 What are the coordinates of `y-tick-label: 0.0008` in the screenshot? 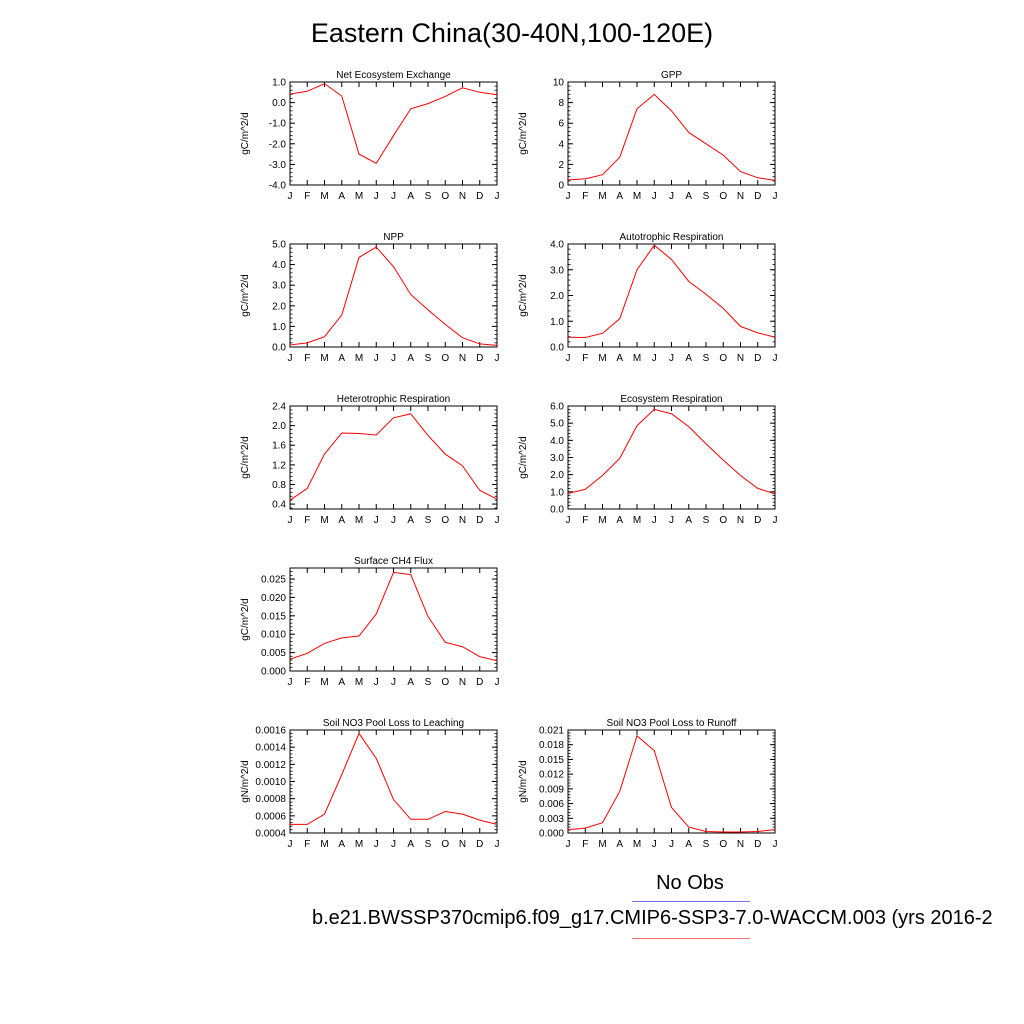 It's located at (270, 799).